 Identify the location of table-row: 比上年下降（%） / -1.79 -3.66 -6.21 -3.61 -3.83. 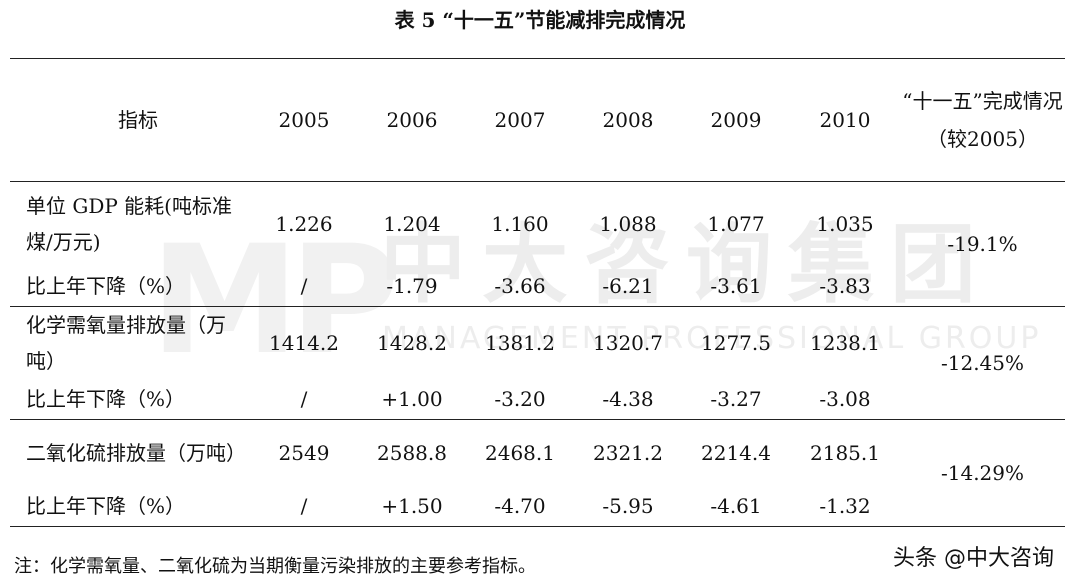
(537, 286).